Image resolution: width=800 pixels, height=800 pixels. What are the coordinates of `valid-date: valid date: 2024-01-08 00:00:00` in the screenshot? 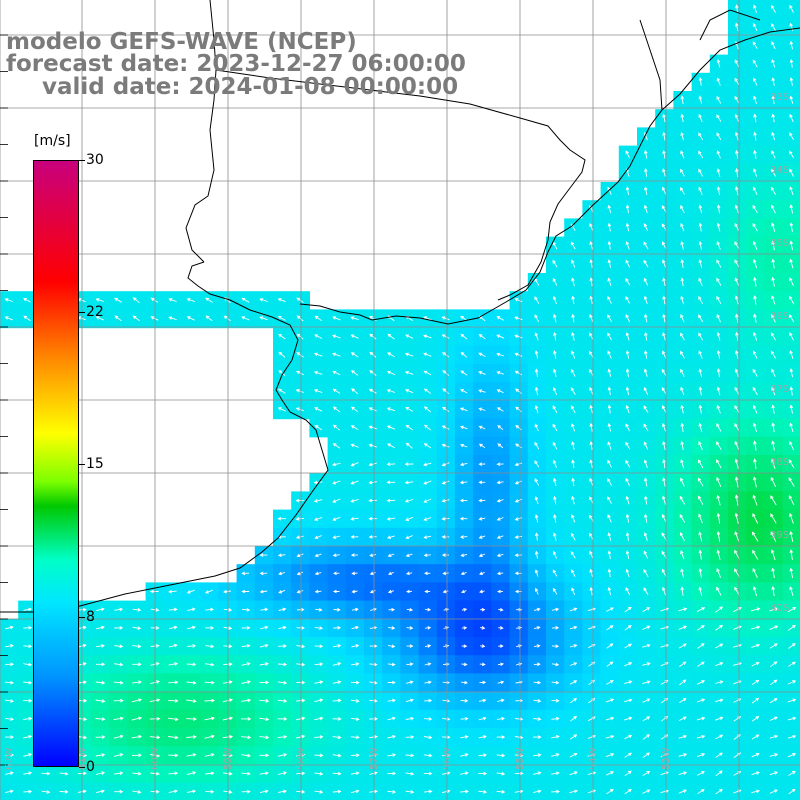 It's located at (250, 87).